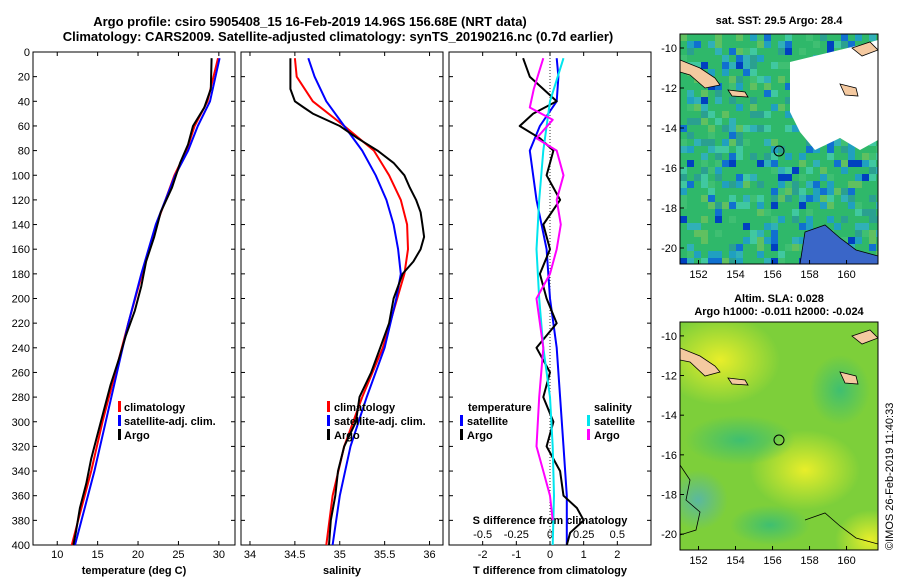  What do you see at coordinates (21, 398) in the screenshot?
I see `depth-tick-label: 280` at bounding box center [21, 398].